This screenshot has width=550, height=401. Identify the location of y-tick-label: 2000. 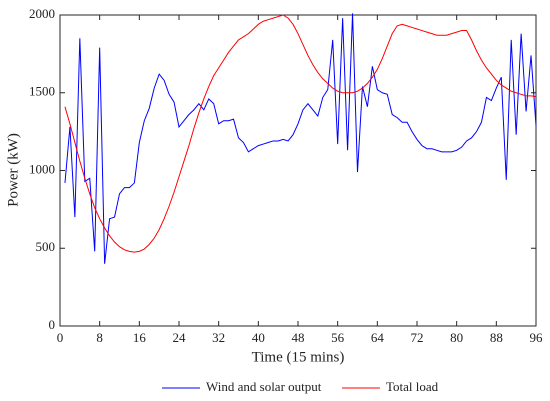
(42, 13).